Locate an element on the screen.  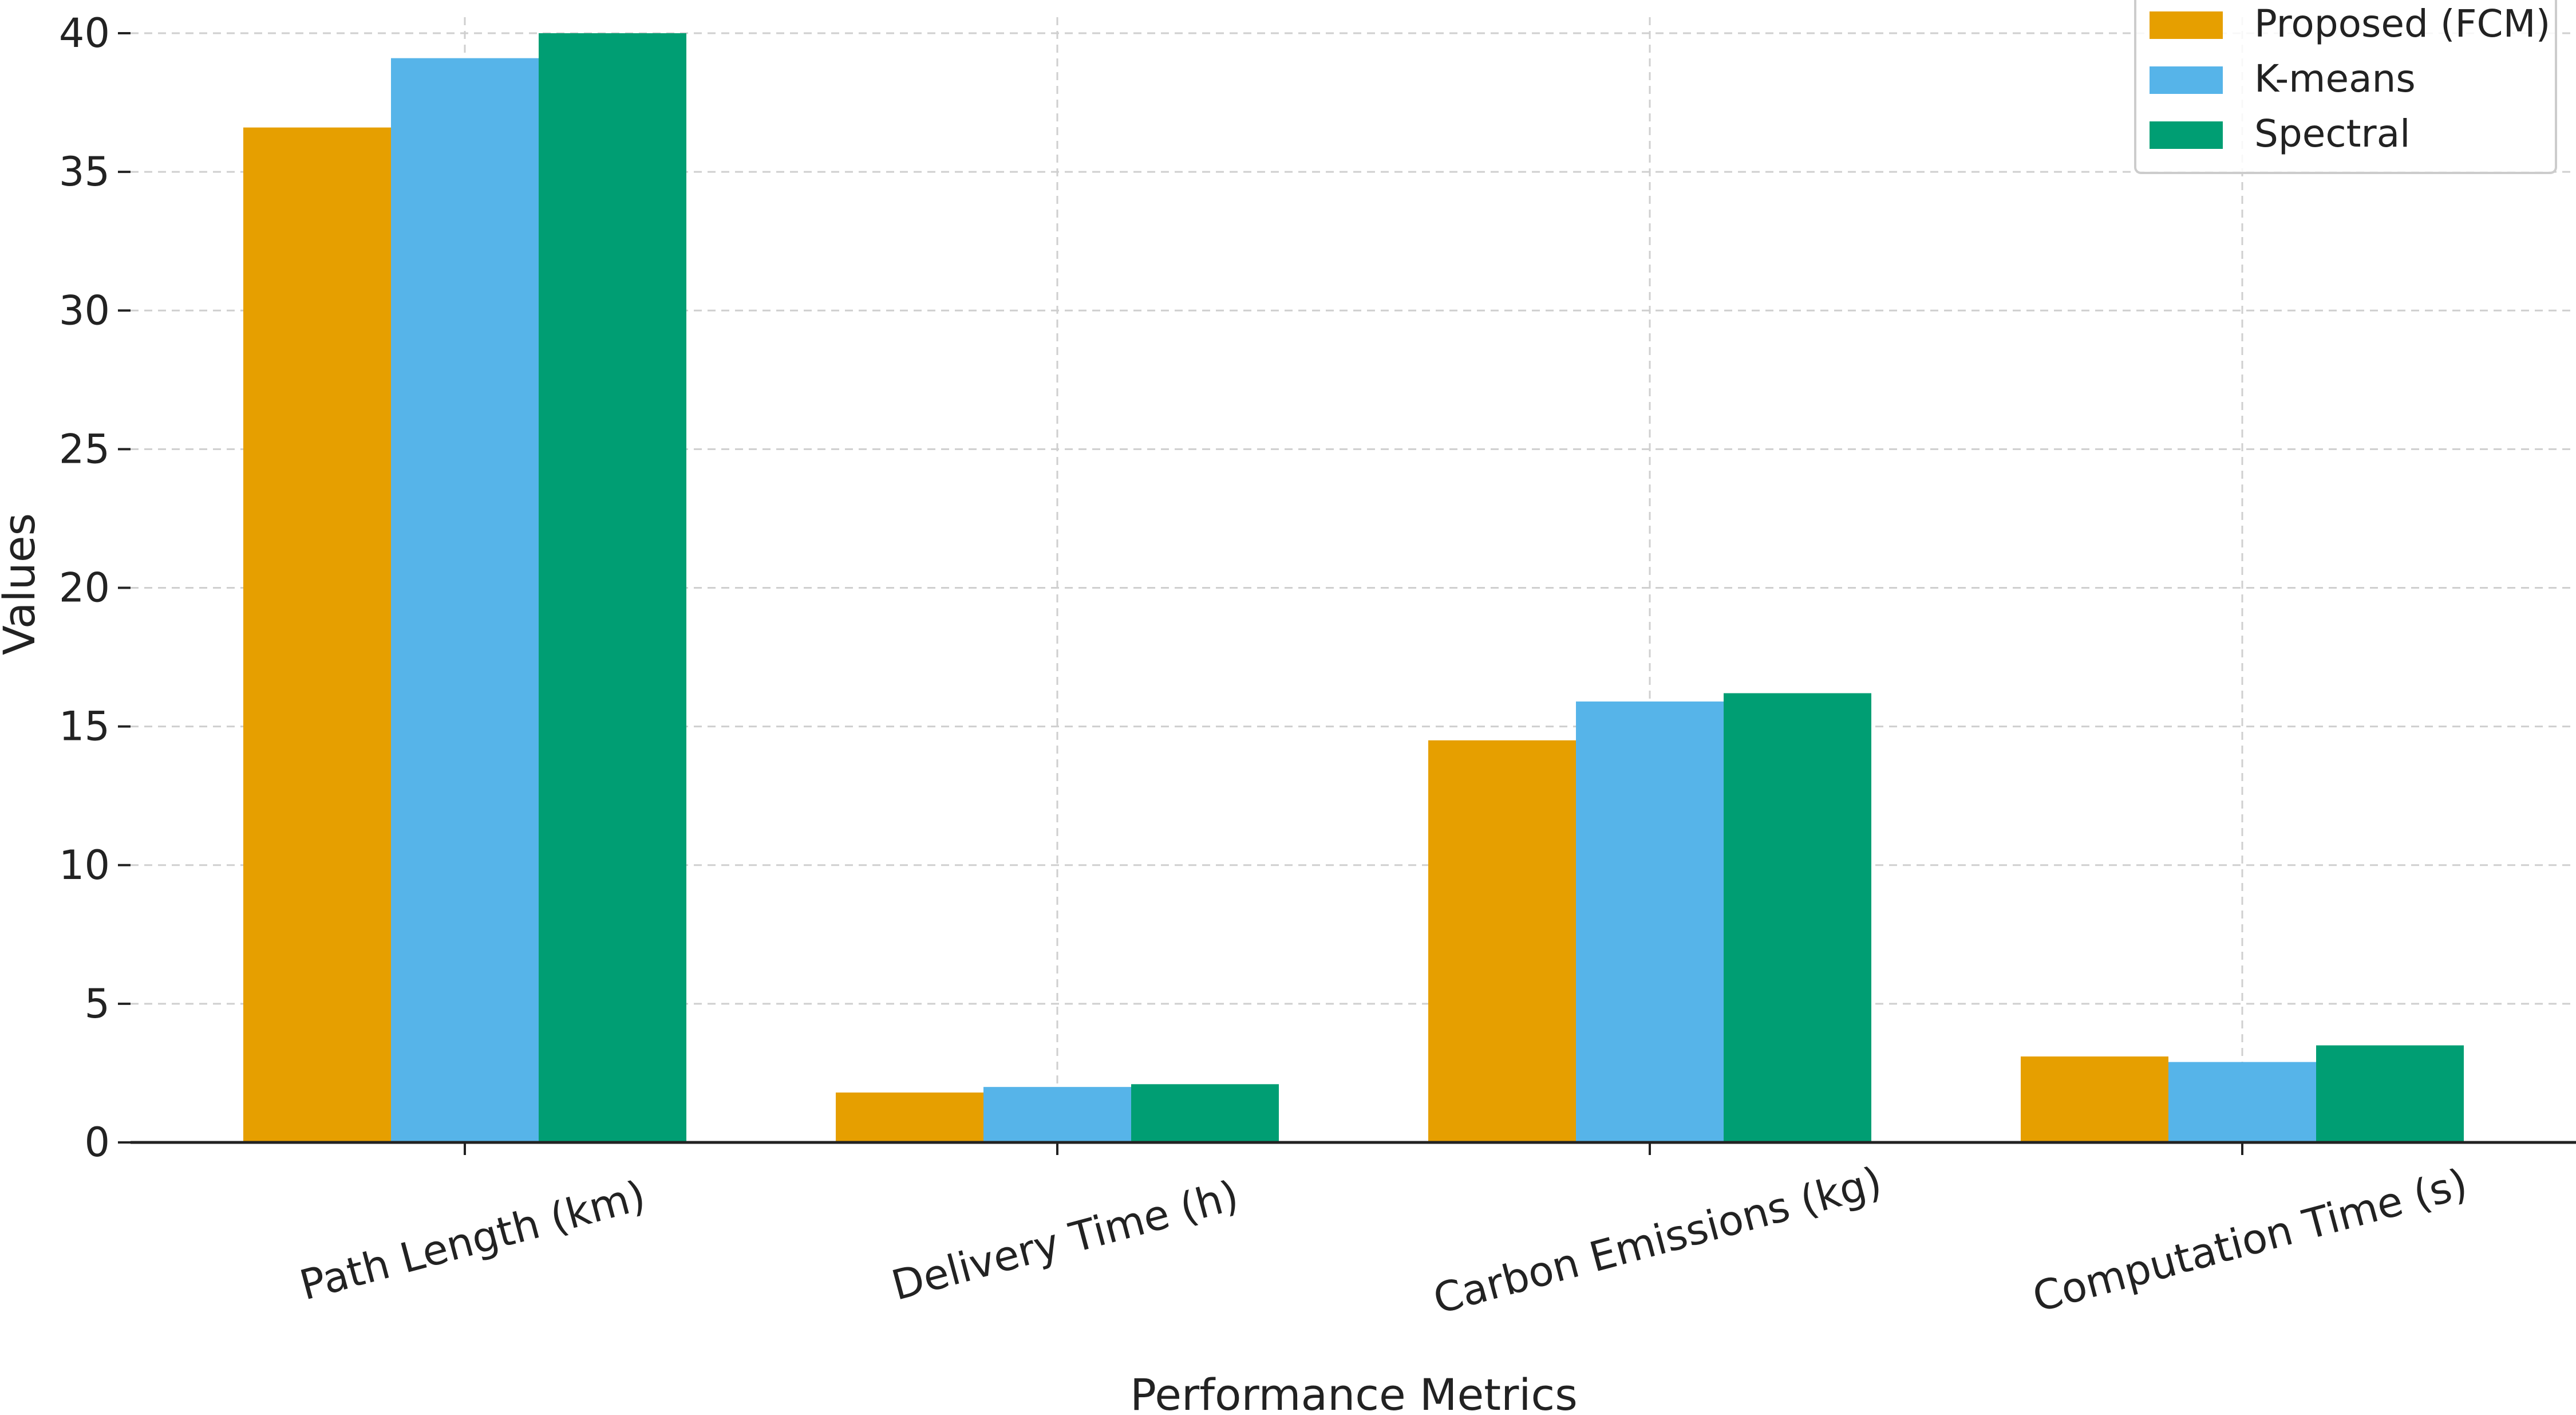
x-tick-label: Computation Time (s) is located at coordinates (2250, 1240).